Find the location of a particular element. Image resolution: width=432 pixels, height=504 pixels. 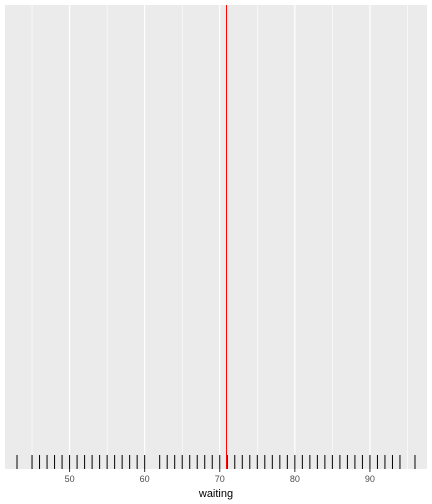

x-tick-label: 80 is located at coordinates (295, 479).